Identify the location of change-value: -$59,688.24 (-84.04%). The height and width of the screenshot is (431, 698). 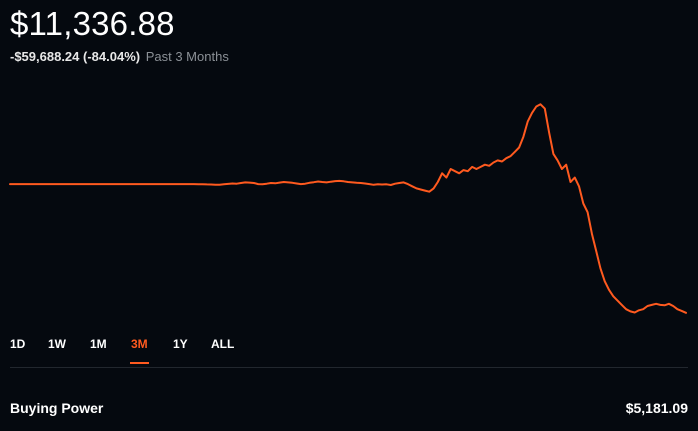
(75, 56).